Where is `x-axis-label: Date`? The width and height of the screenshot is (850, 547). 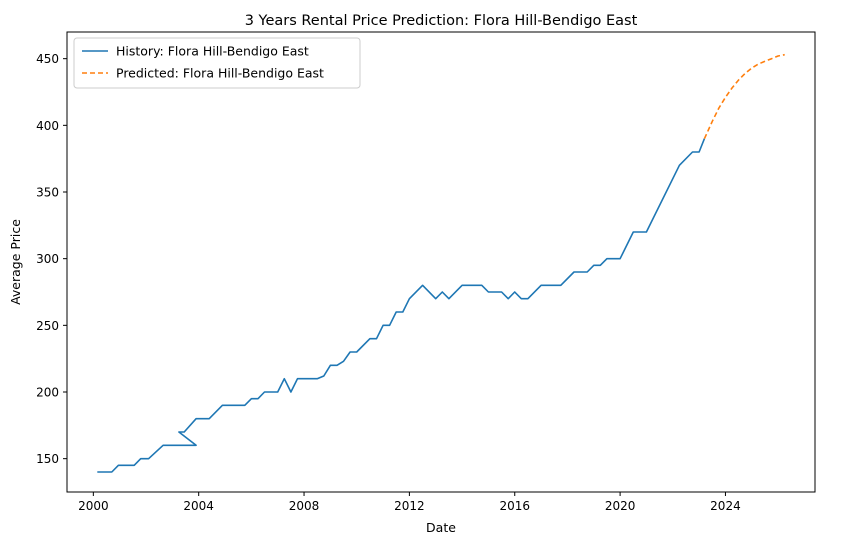 x-axis-label: Date is located at coordinates (441, 527).